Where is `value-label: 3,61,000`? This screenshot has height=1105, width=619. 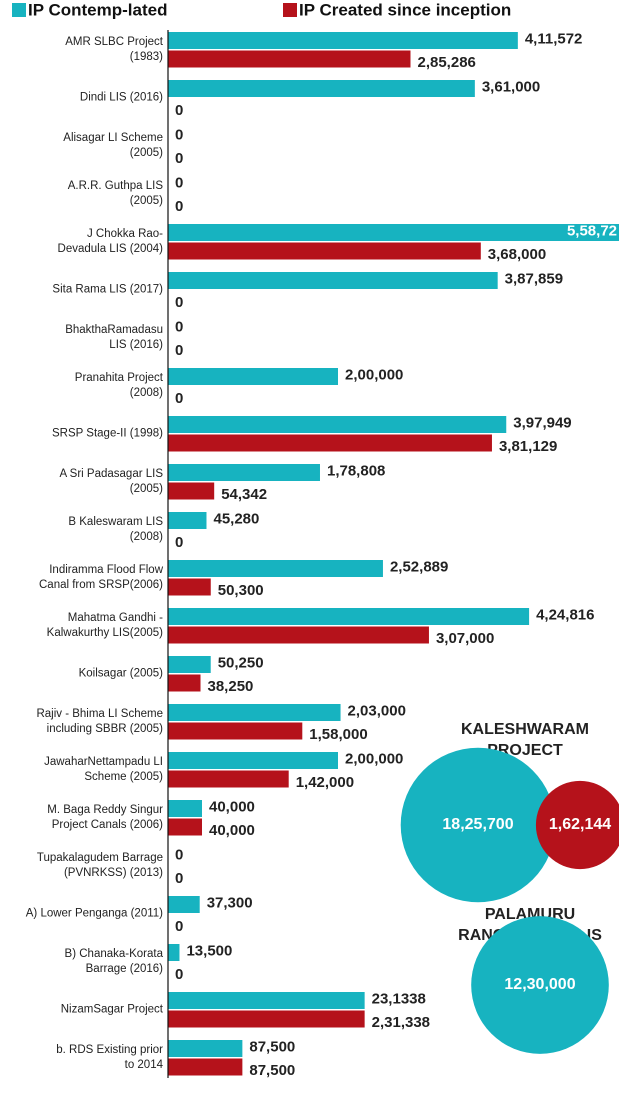
value-label: 3,61,000 is located at coordinates (511, 86).